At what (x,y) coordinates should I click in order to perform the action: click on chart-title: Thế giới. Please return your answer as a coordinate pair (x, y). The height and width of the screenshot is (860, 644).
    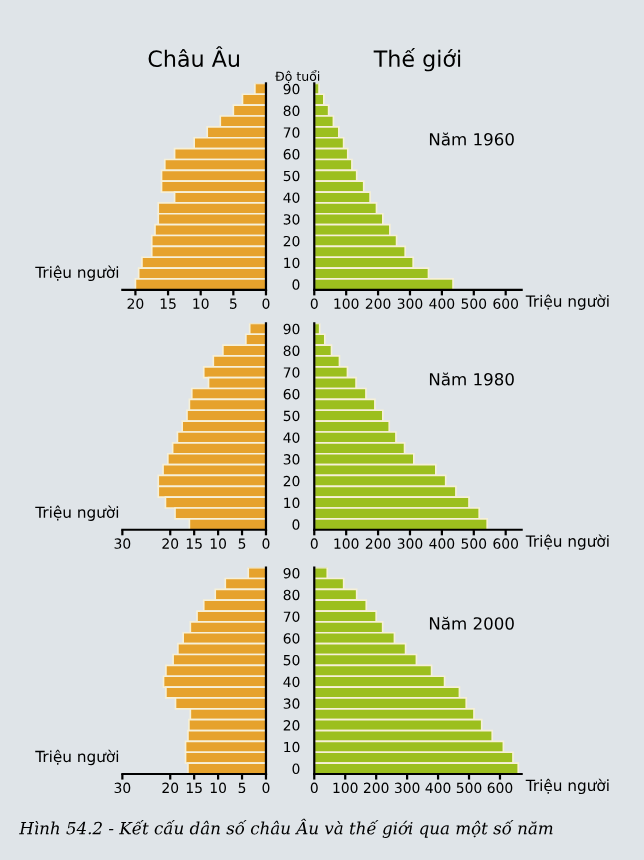
    Looking at the image, I should click on (417, 59).